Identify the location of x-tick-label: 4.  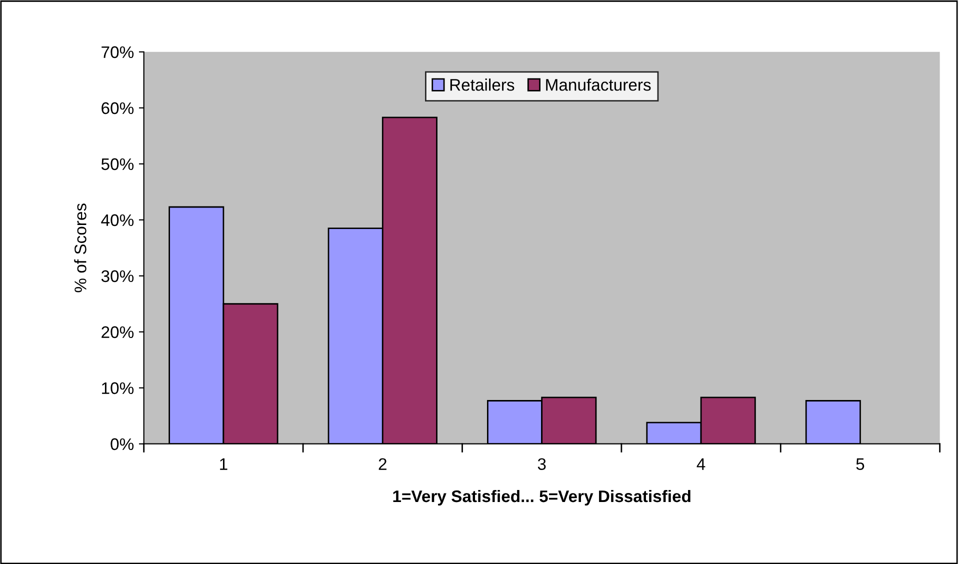
(701, 464).